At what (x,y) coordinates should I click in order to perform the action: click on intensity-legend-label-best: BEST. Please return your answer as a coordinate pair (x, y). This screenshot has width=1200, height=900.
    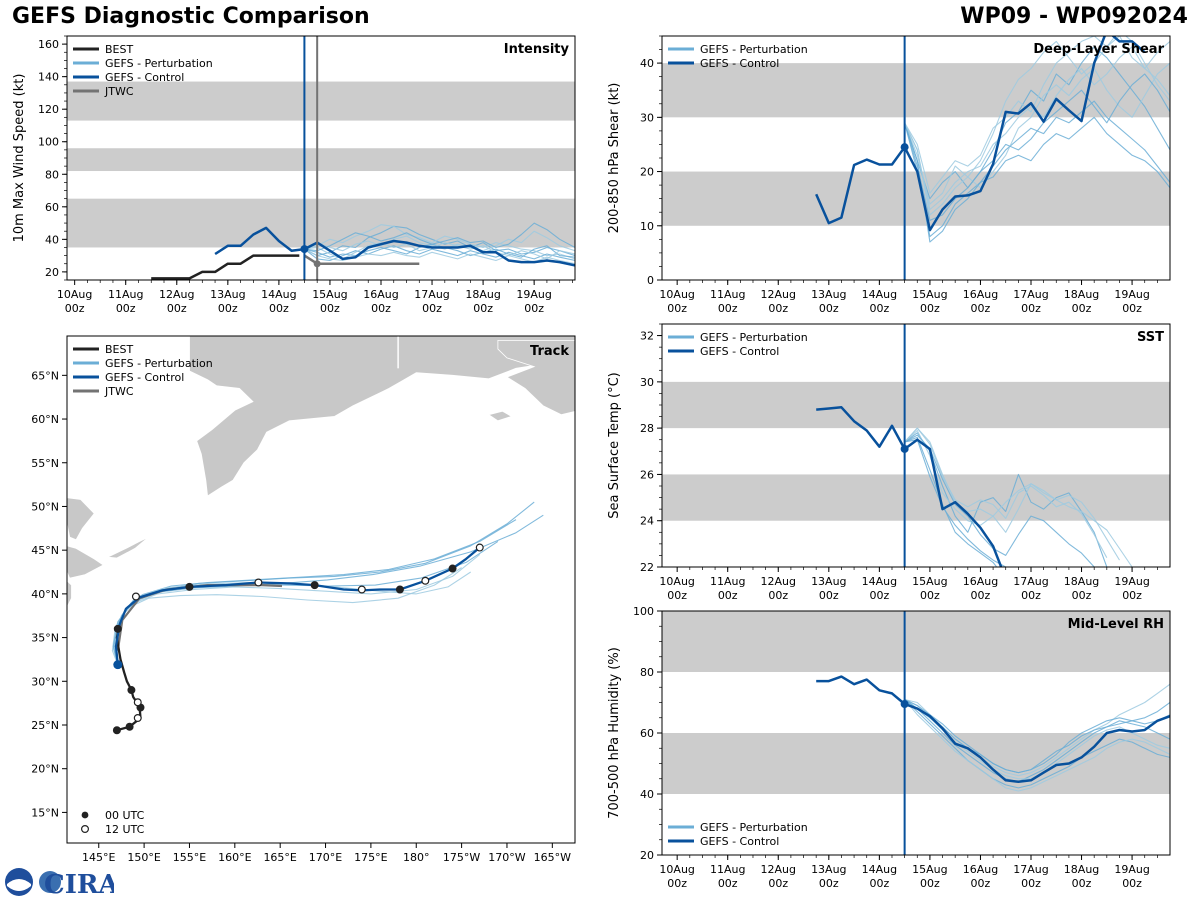
    Looking at the image, I should click on (119, 49).